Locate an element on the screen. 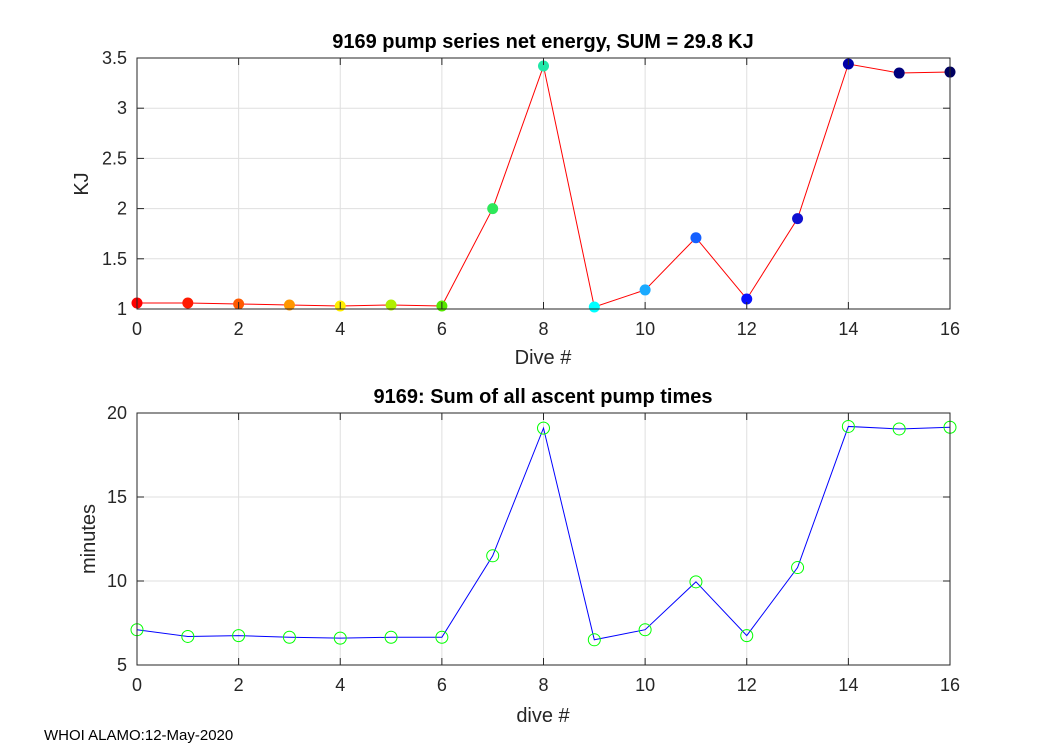  pump-time-x-tick-label: 12 is located at coordinates (747, 685).